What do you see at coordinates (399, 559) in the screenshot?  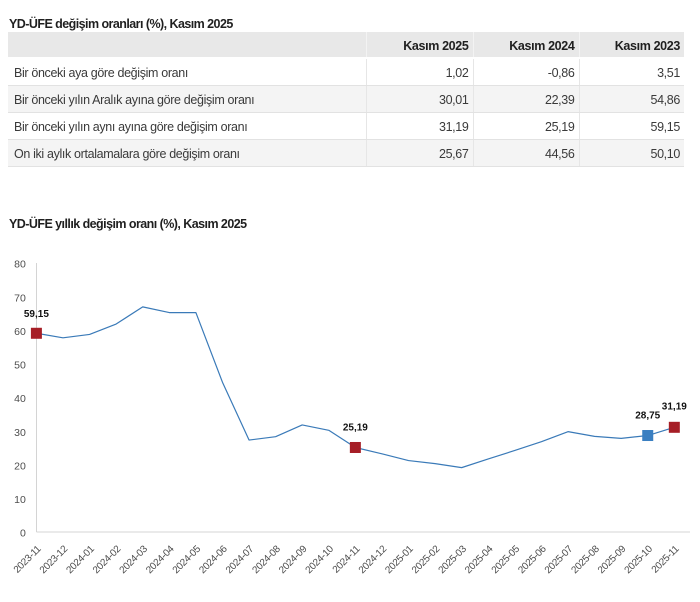 I see `svg-text: 2025-01` at bounding box center [399, 559].